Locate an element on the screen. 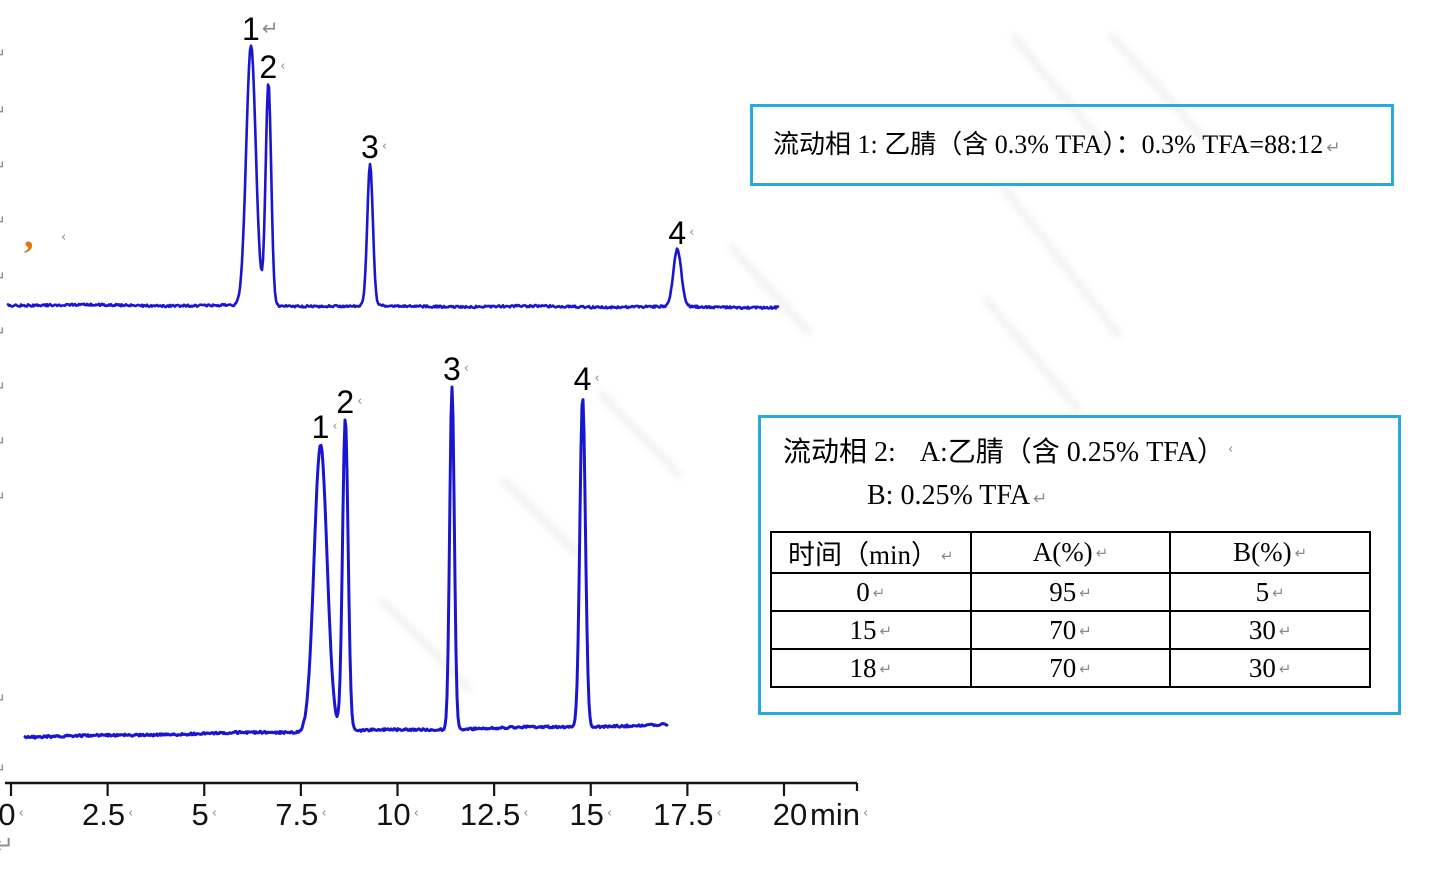 This screenshot has height=881, width=1450. stray-comma-text: , is located at coordinates (29, 235).